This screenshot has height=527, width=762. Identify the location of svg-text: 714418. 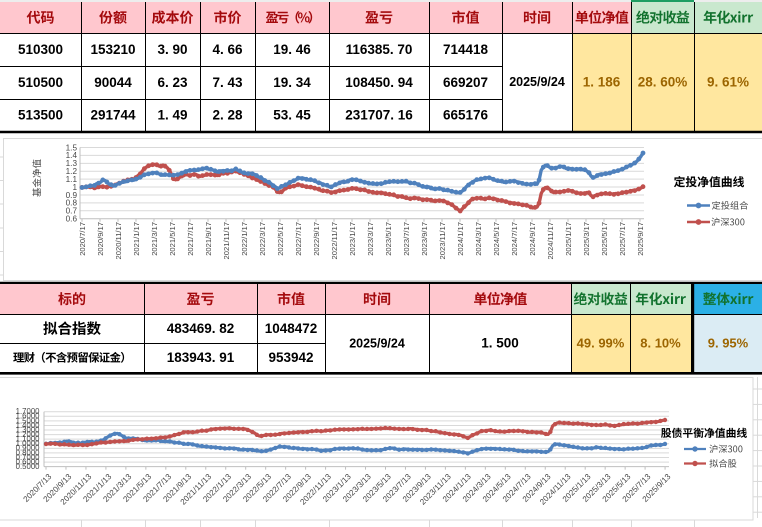
(466, 49).